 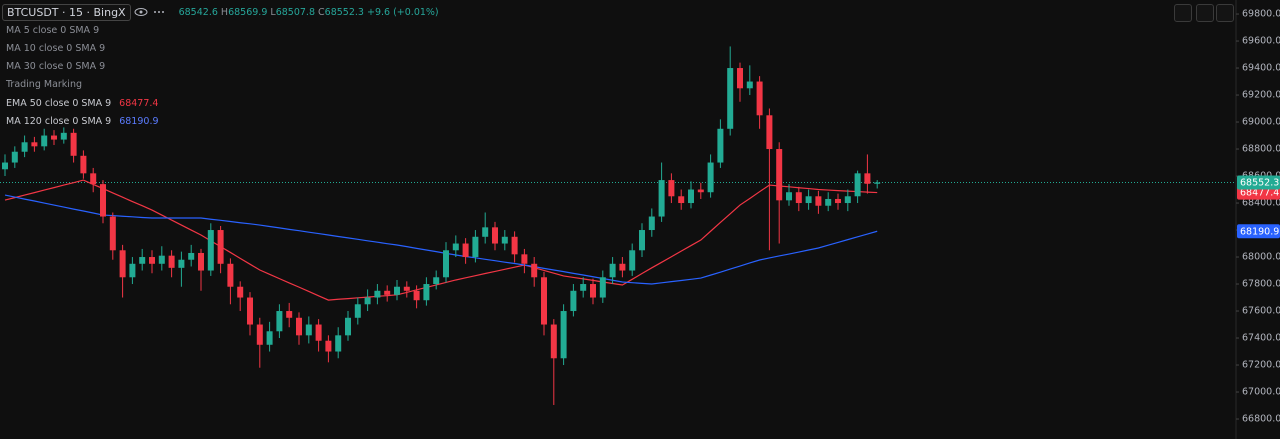 I want to click on y-tick-label: 69400.0, so click(x=1261, y=68).